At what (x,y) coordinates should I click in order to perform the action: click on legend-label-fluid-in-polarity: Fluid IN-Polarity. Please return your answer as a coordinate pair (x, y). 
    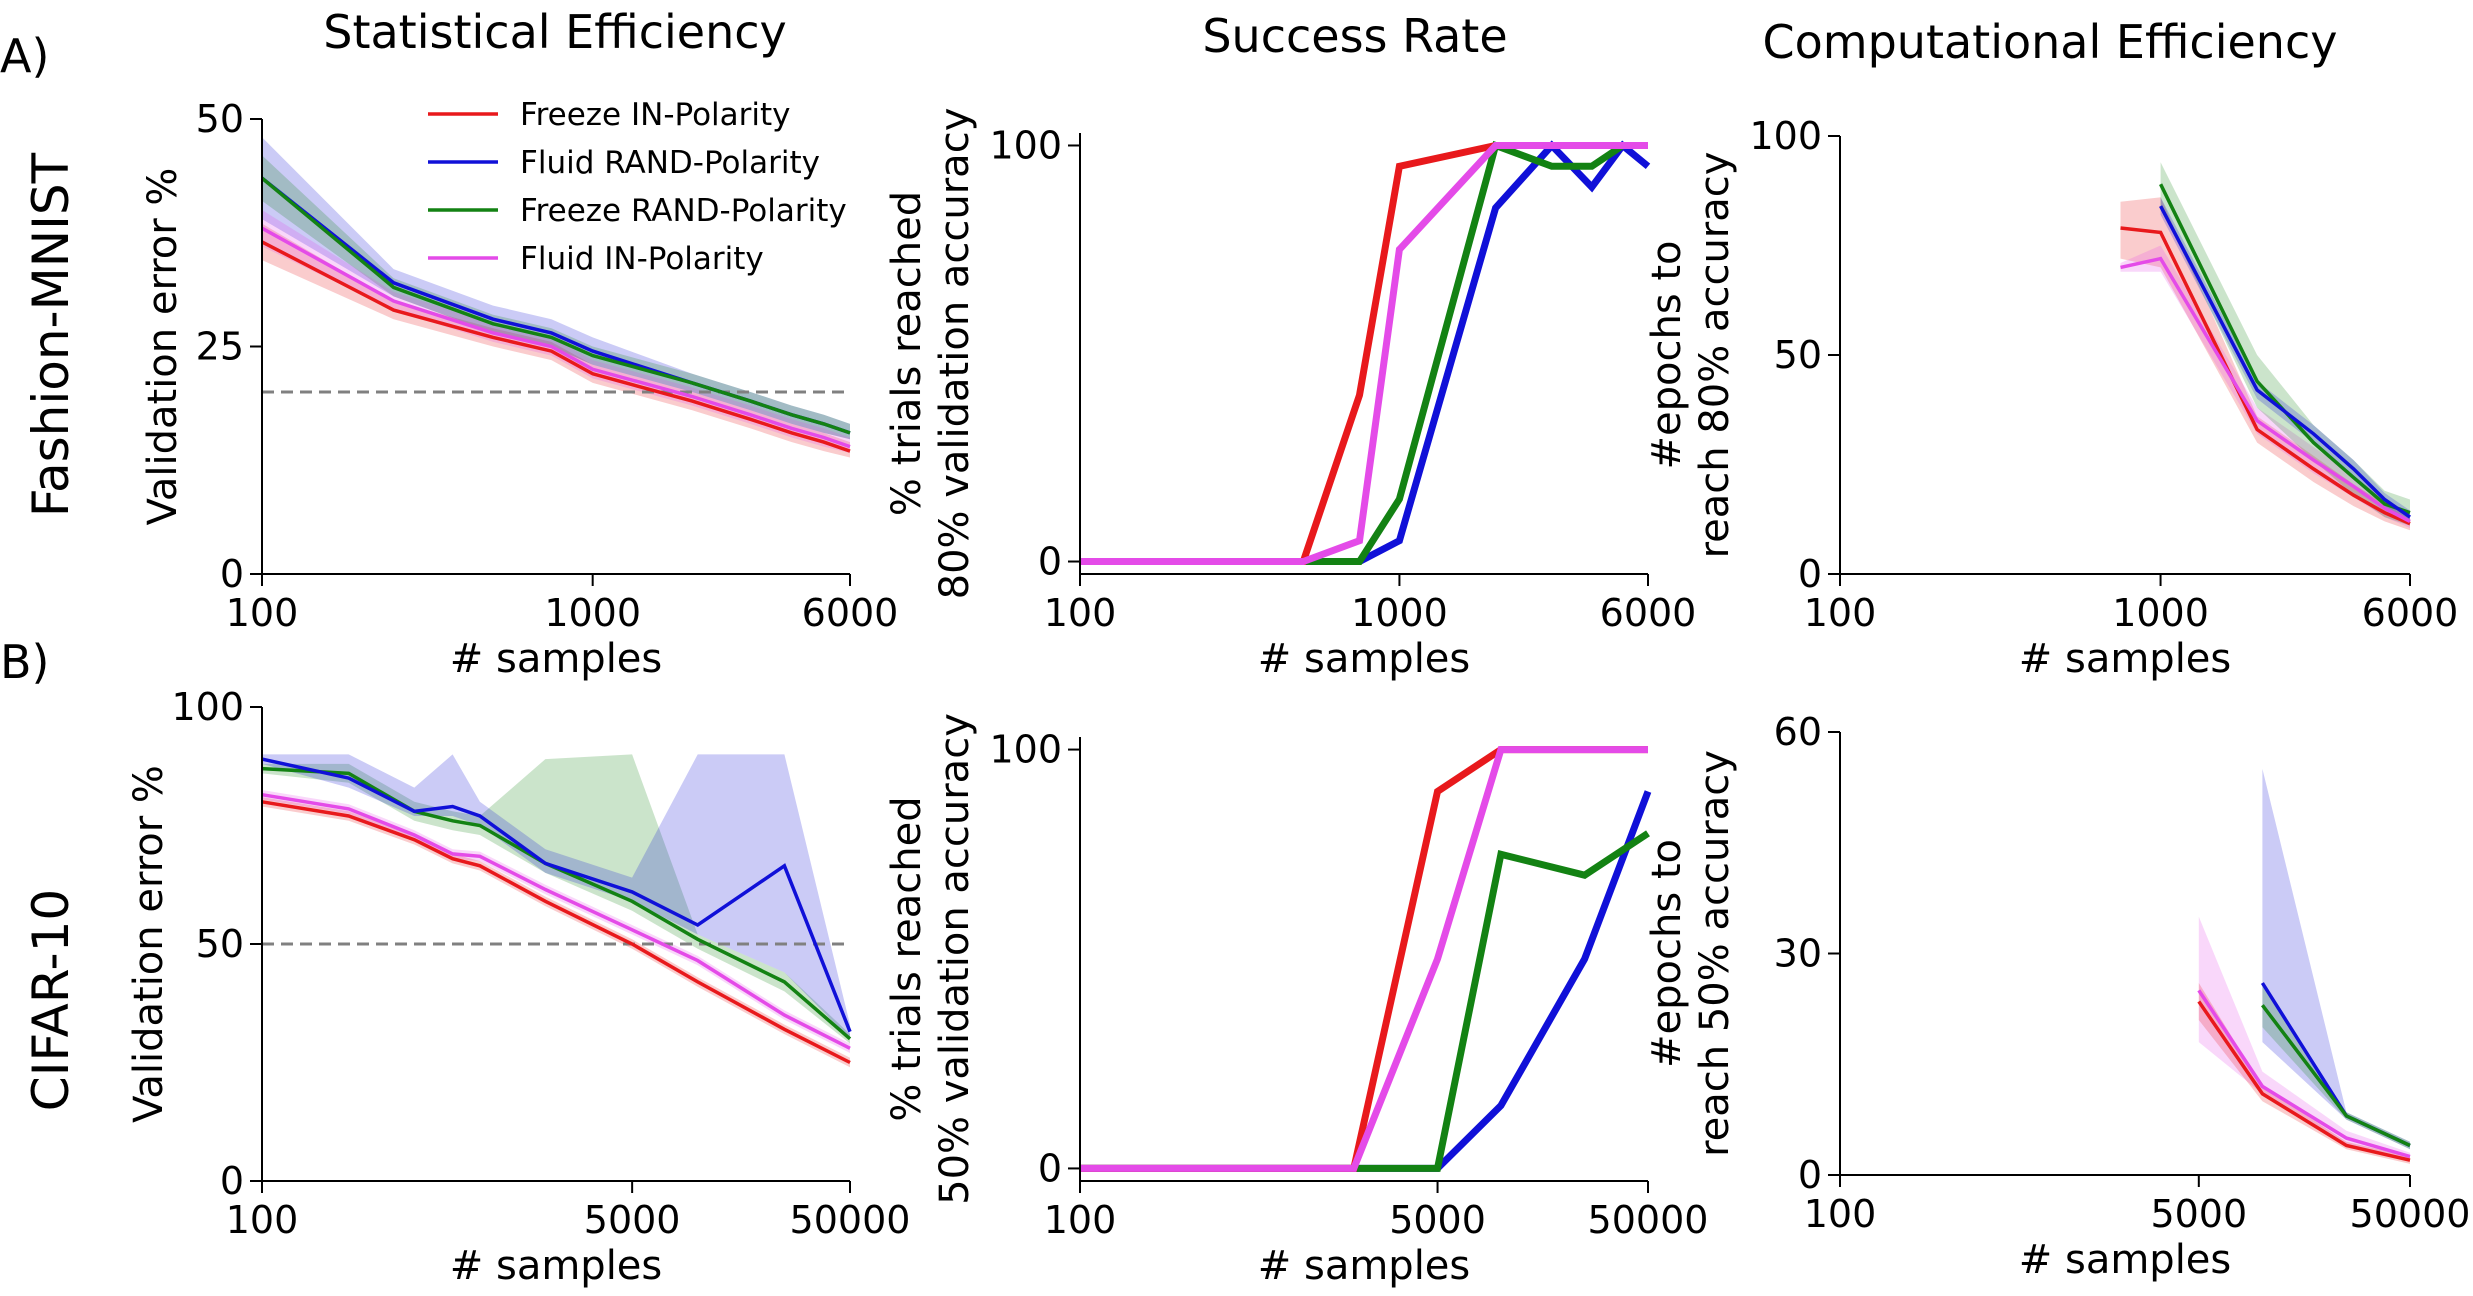
    Looking at the image, I should click on (642, 259).